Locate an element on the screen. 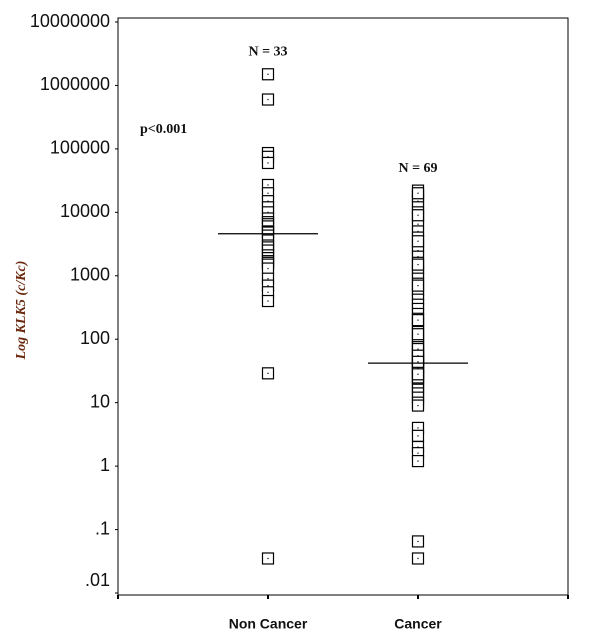  y-axis-label: Log KLK5 (c/Kc) is located at coordinates (21, 311).